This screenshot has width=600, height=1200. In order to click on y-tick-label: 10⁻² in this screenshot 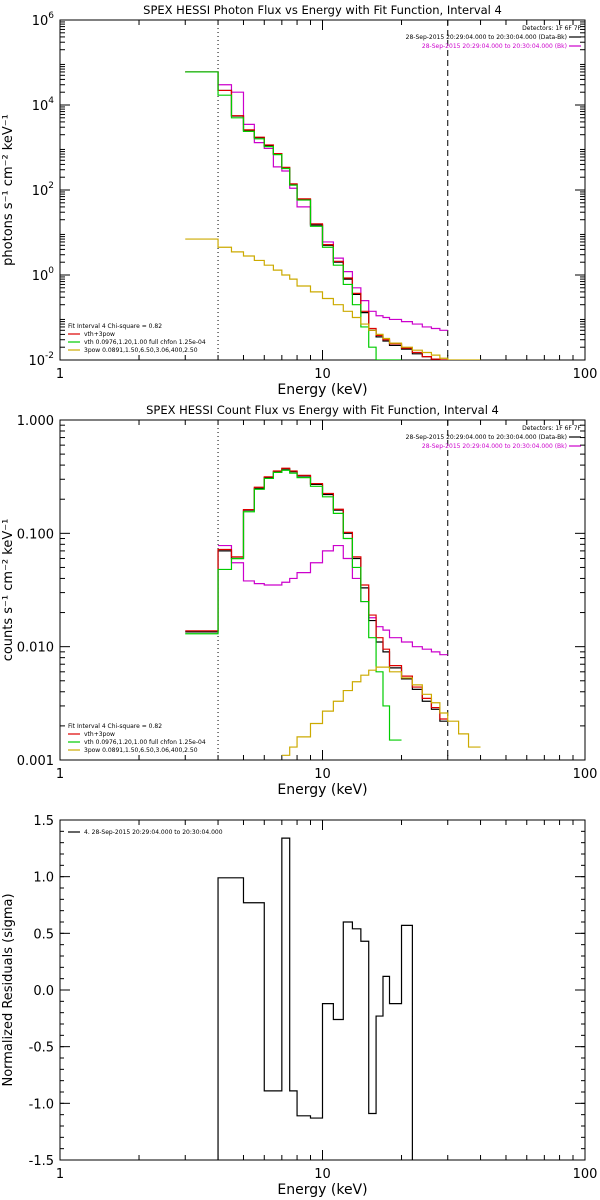, I will do `click(41, 360)`.